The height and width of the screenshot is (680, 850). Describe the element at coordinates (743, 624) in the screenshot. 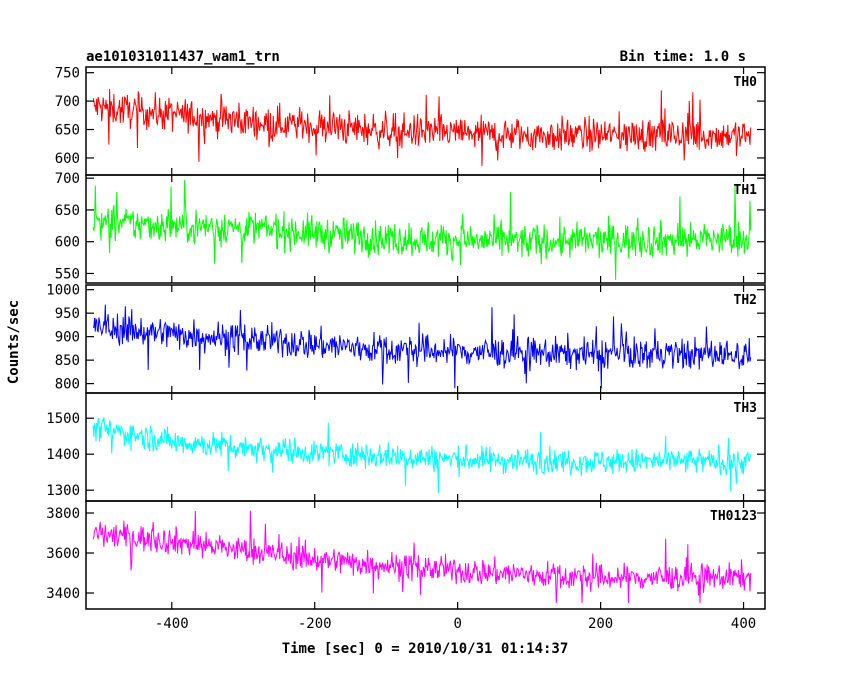

I see `x-tick-label: 400` at that location.